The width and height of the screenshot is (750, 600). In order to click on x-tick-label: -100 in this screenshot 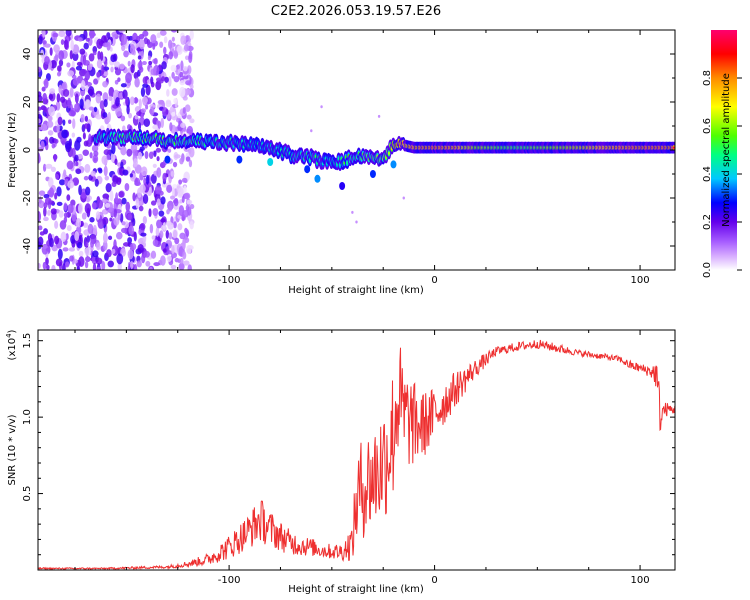, I will do `click(229, 580)`.